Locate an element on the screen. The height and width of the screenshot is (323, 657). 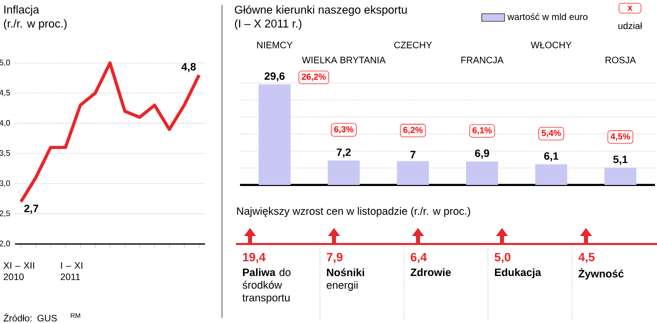
data-label: 4,8 is located at coordinates (188, 67).